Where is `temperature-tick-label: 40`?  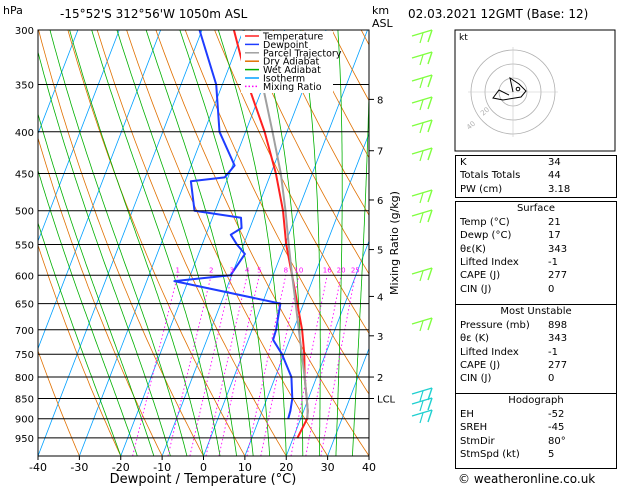 temperature-tick-label: 40 is located at coordinates (369, 467).